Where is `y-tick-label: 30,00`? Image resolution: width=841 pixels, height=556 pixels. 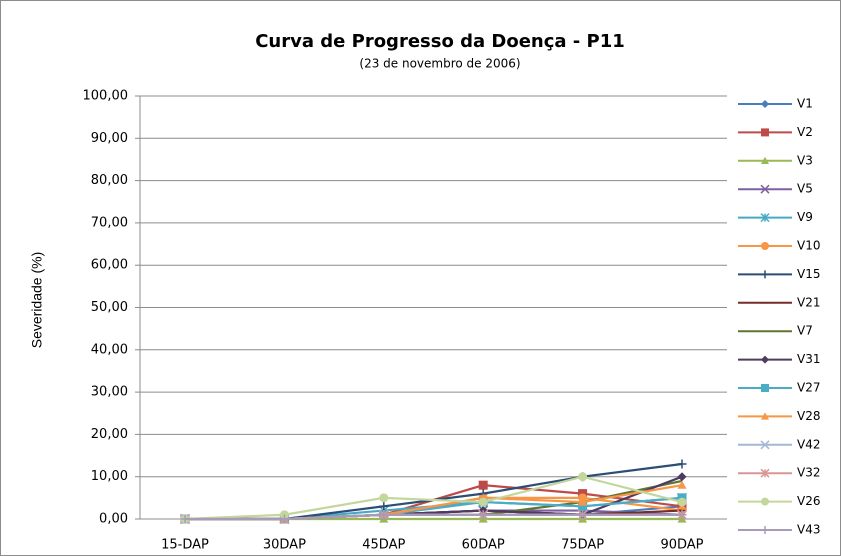
y-tick-label: 30,00 is located at coordinates (109, 392).